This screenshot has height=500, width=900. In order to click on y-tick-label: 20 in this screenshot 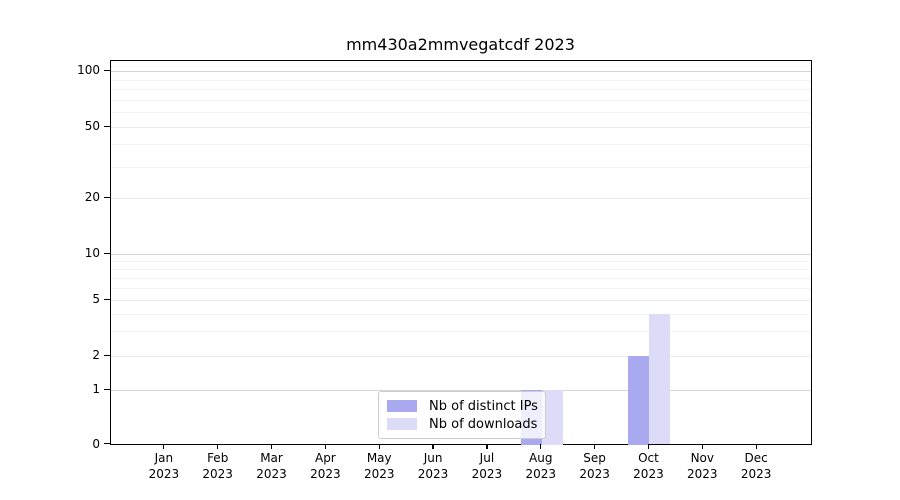, I will do `click(92, 197)`.